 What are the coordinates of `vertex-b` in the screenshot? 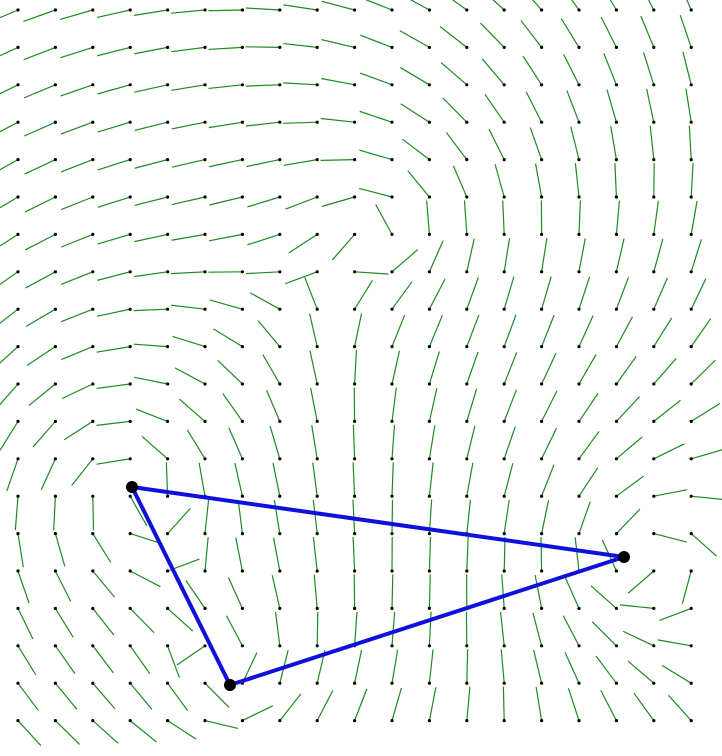 It's located at (624, 557).